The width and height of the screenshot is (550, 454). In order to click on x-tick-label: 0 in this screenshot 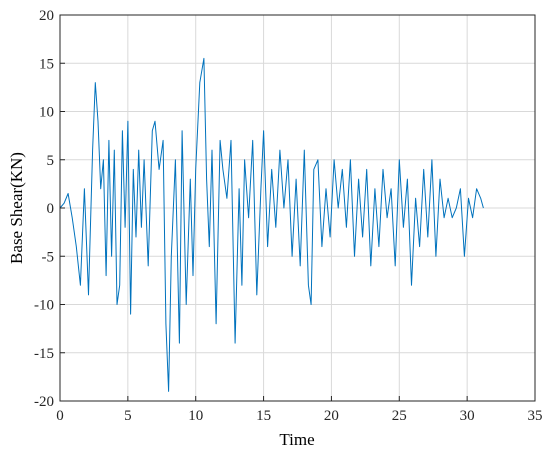, I will do `click(60, 416)`.